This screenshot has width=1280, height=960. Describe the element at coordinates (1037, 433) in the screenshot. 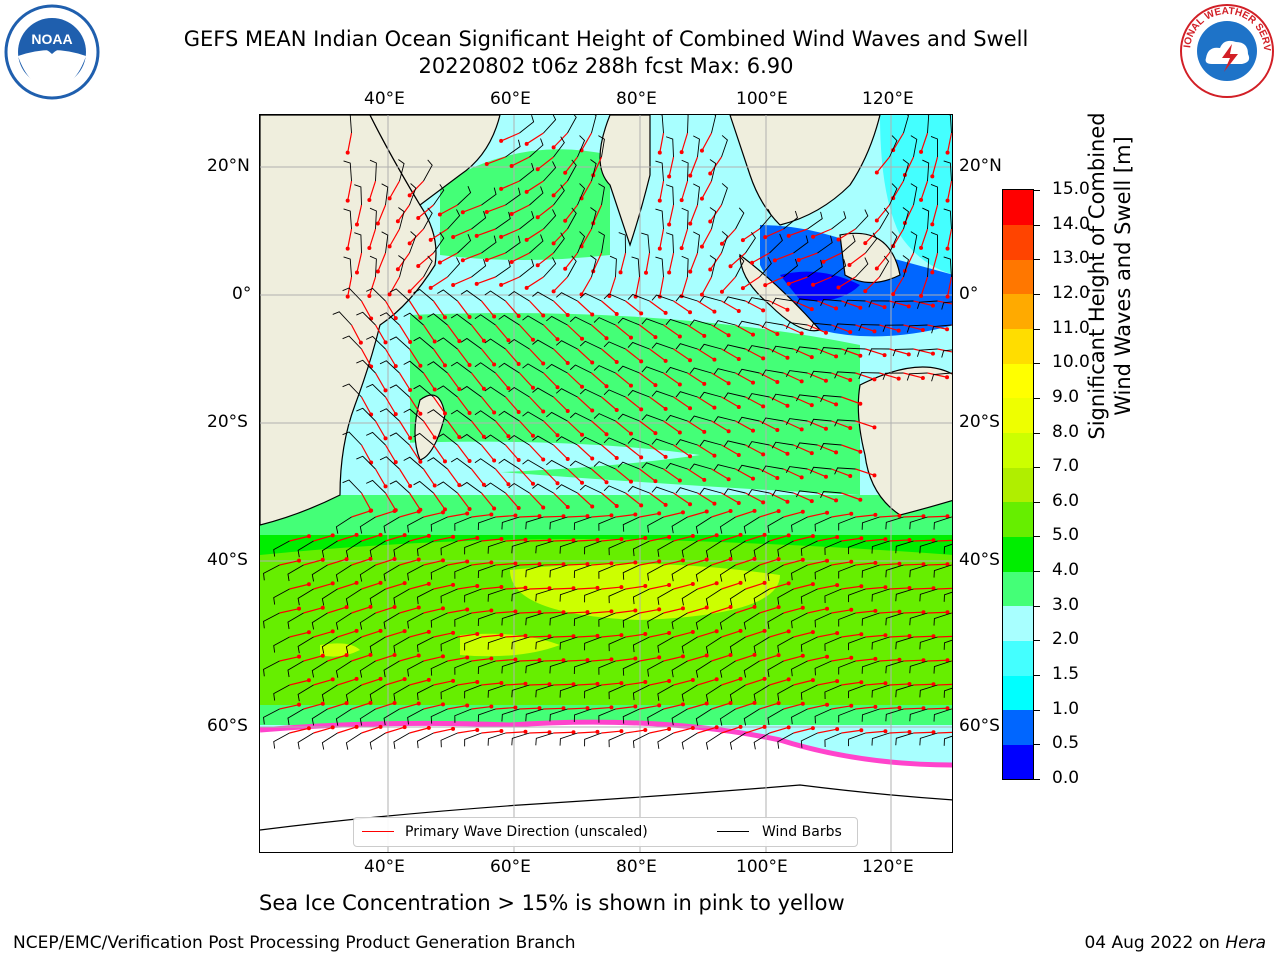

I see `colorbar-tick-mark` at that location.